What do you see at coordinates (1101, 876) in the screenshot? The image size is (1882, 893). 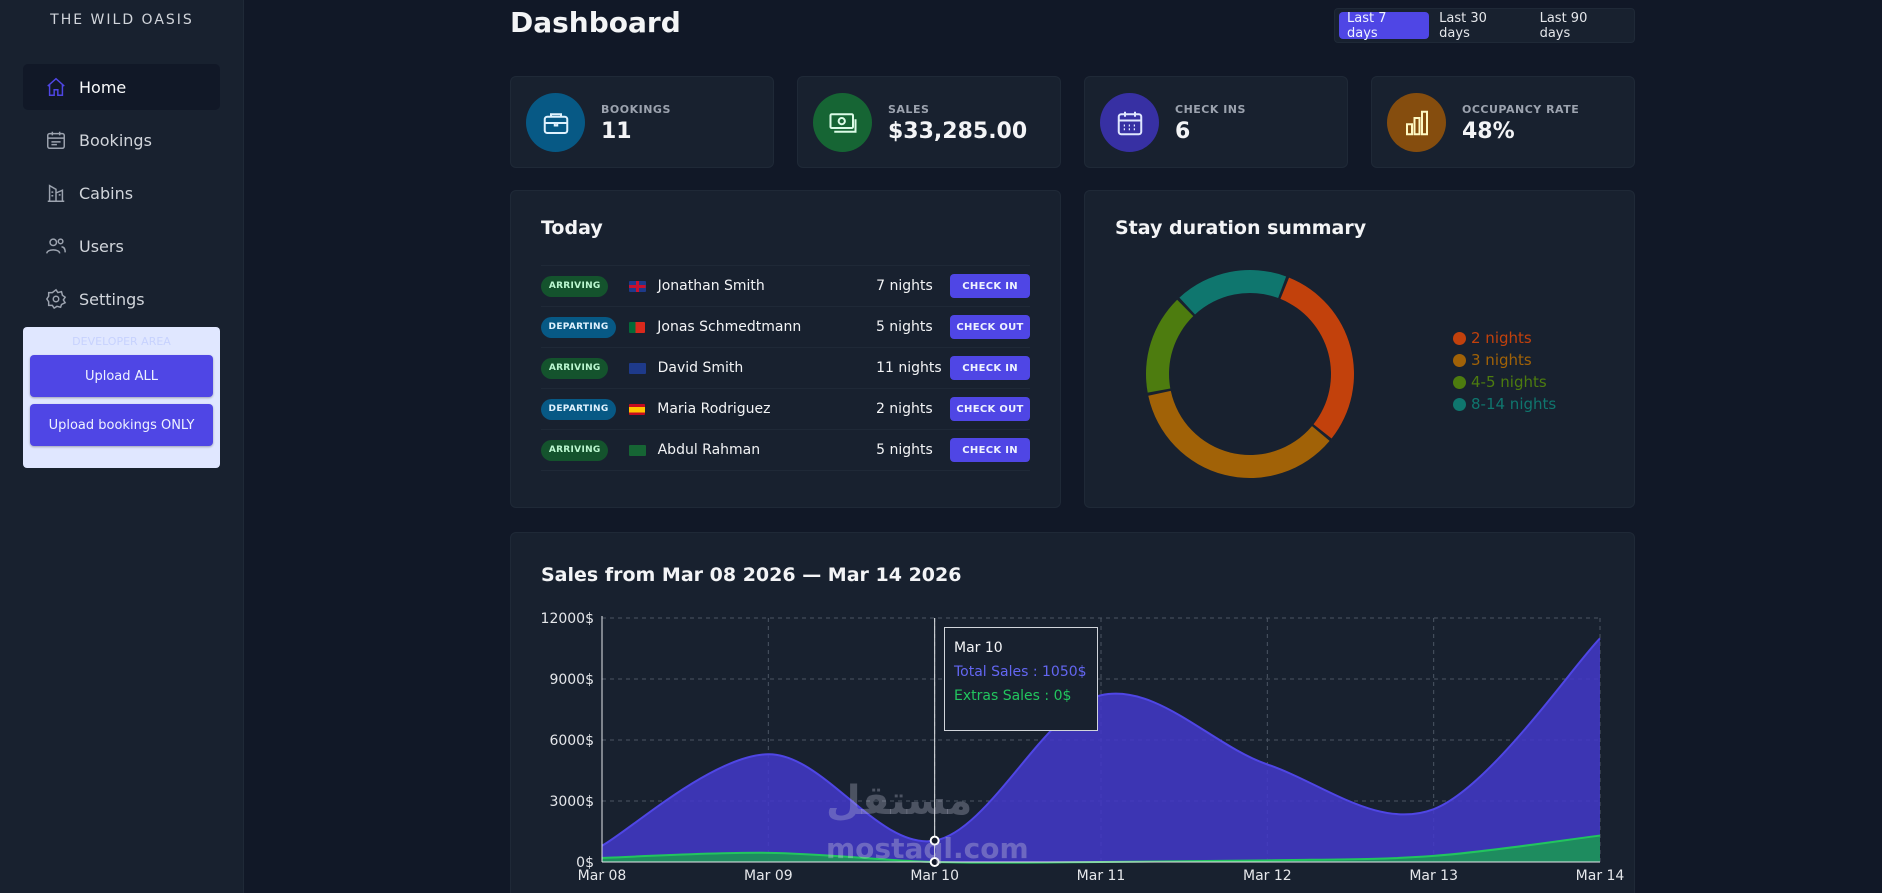 I see `x-tick-label: Mar 11` at bounding box center [1101, 876].